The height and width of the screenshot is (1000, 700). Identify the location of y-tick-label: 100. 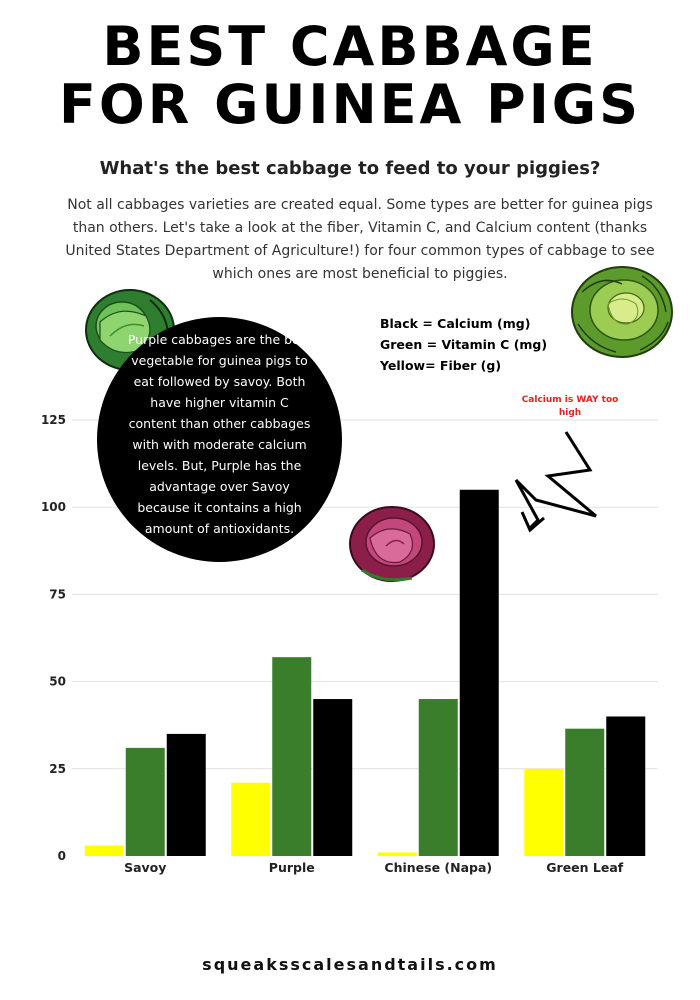
(53, 507).